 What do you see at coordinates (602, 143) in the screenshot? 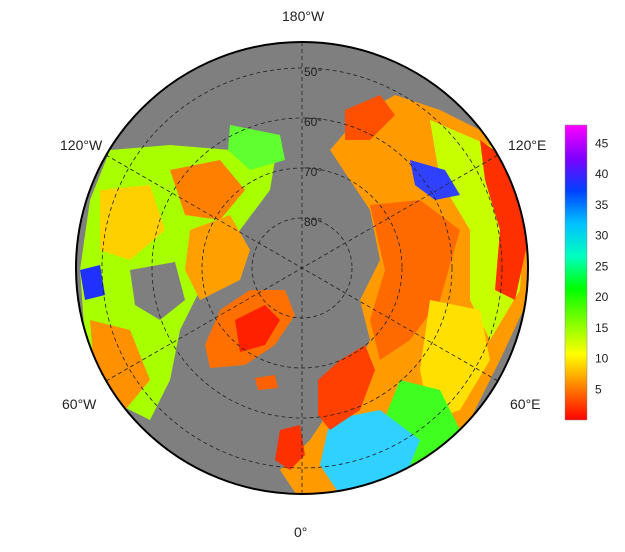
I see `colorbar-tick-label: 45` at bounding box center [602, 143].